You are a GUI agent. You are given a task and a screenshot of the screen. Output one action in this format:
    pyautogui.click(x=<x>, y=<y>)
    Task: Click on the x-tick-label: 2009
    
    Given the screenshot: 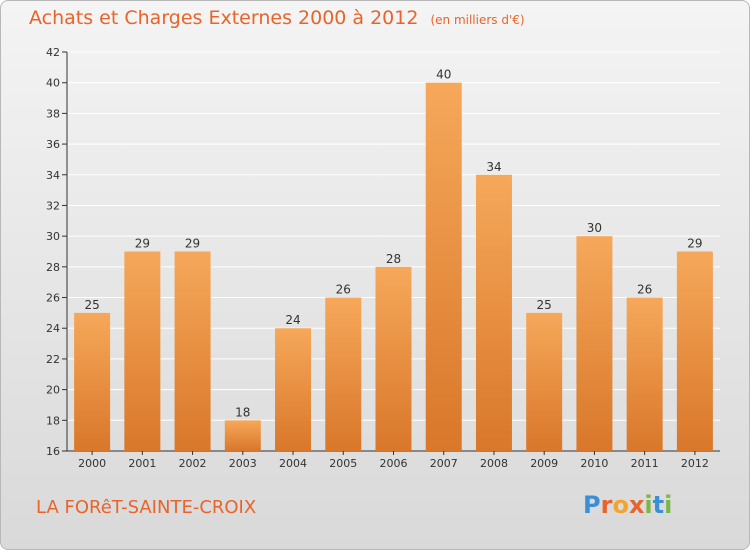 What is the action you would take?
    pyautogui.click(x=544, y=463)
    